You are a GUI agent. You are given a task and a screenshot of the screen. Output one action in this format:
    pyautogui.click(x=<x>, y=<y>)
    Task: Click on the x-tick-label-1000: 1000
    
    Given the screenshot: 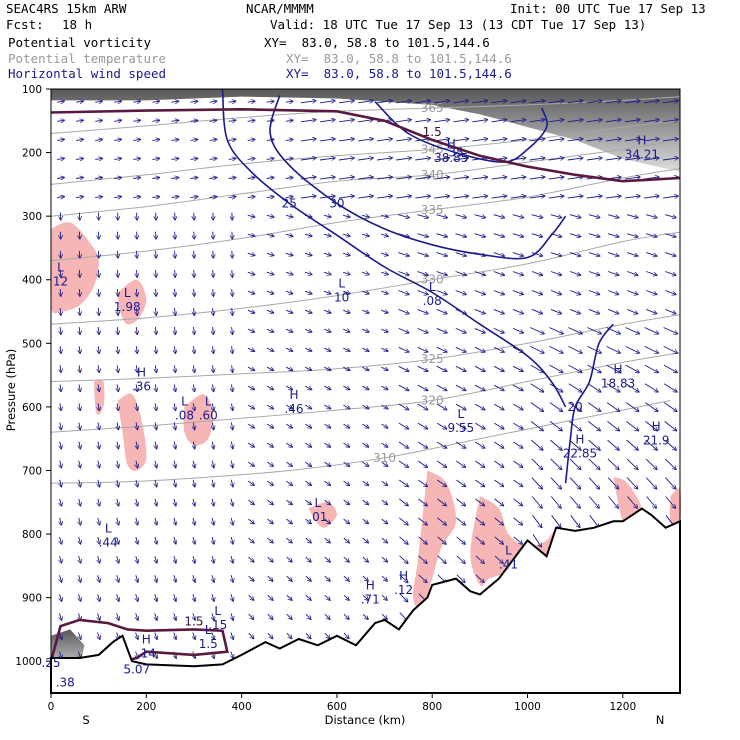 What is the action you would take?
    pyautogui.click(x=527, y=707)
    